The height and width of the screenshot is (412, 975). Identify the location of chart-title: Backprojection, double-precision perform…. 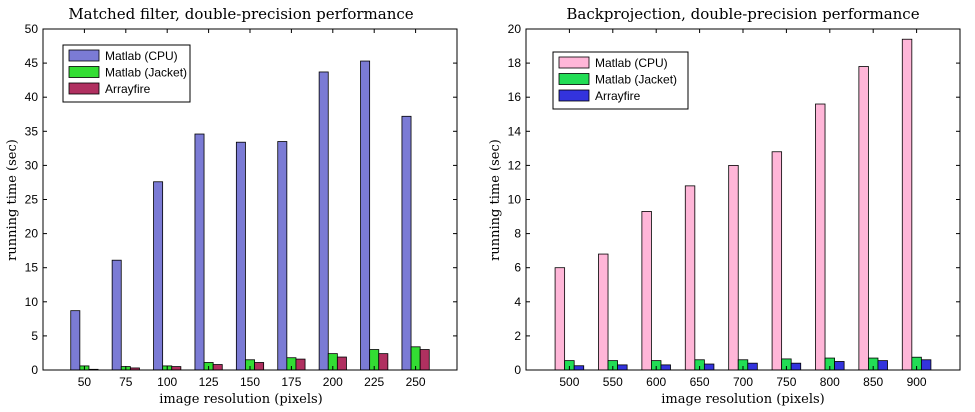
(742, 14).